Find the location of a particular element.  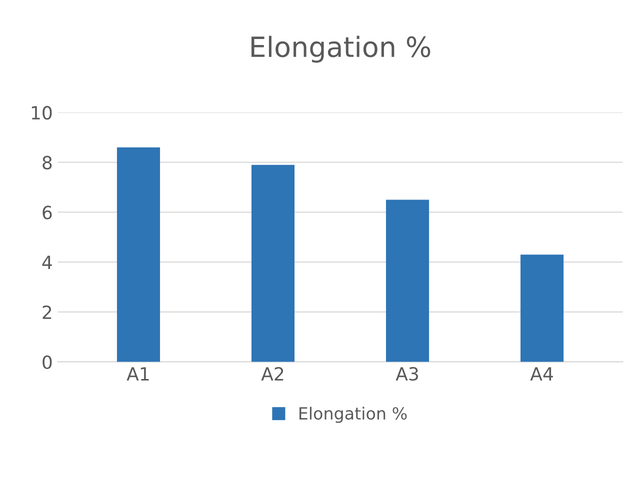

y-tick-label: 6 is located at coordinates (47, 213).